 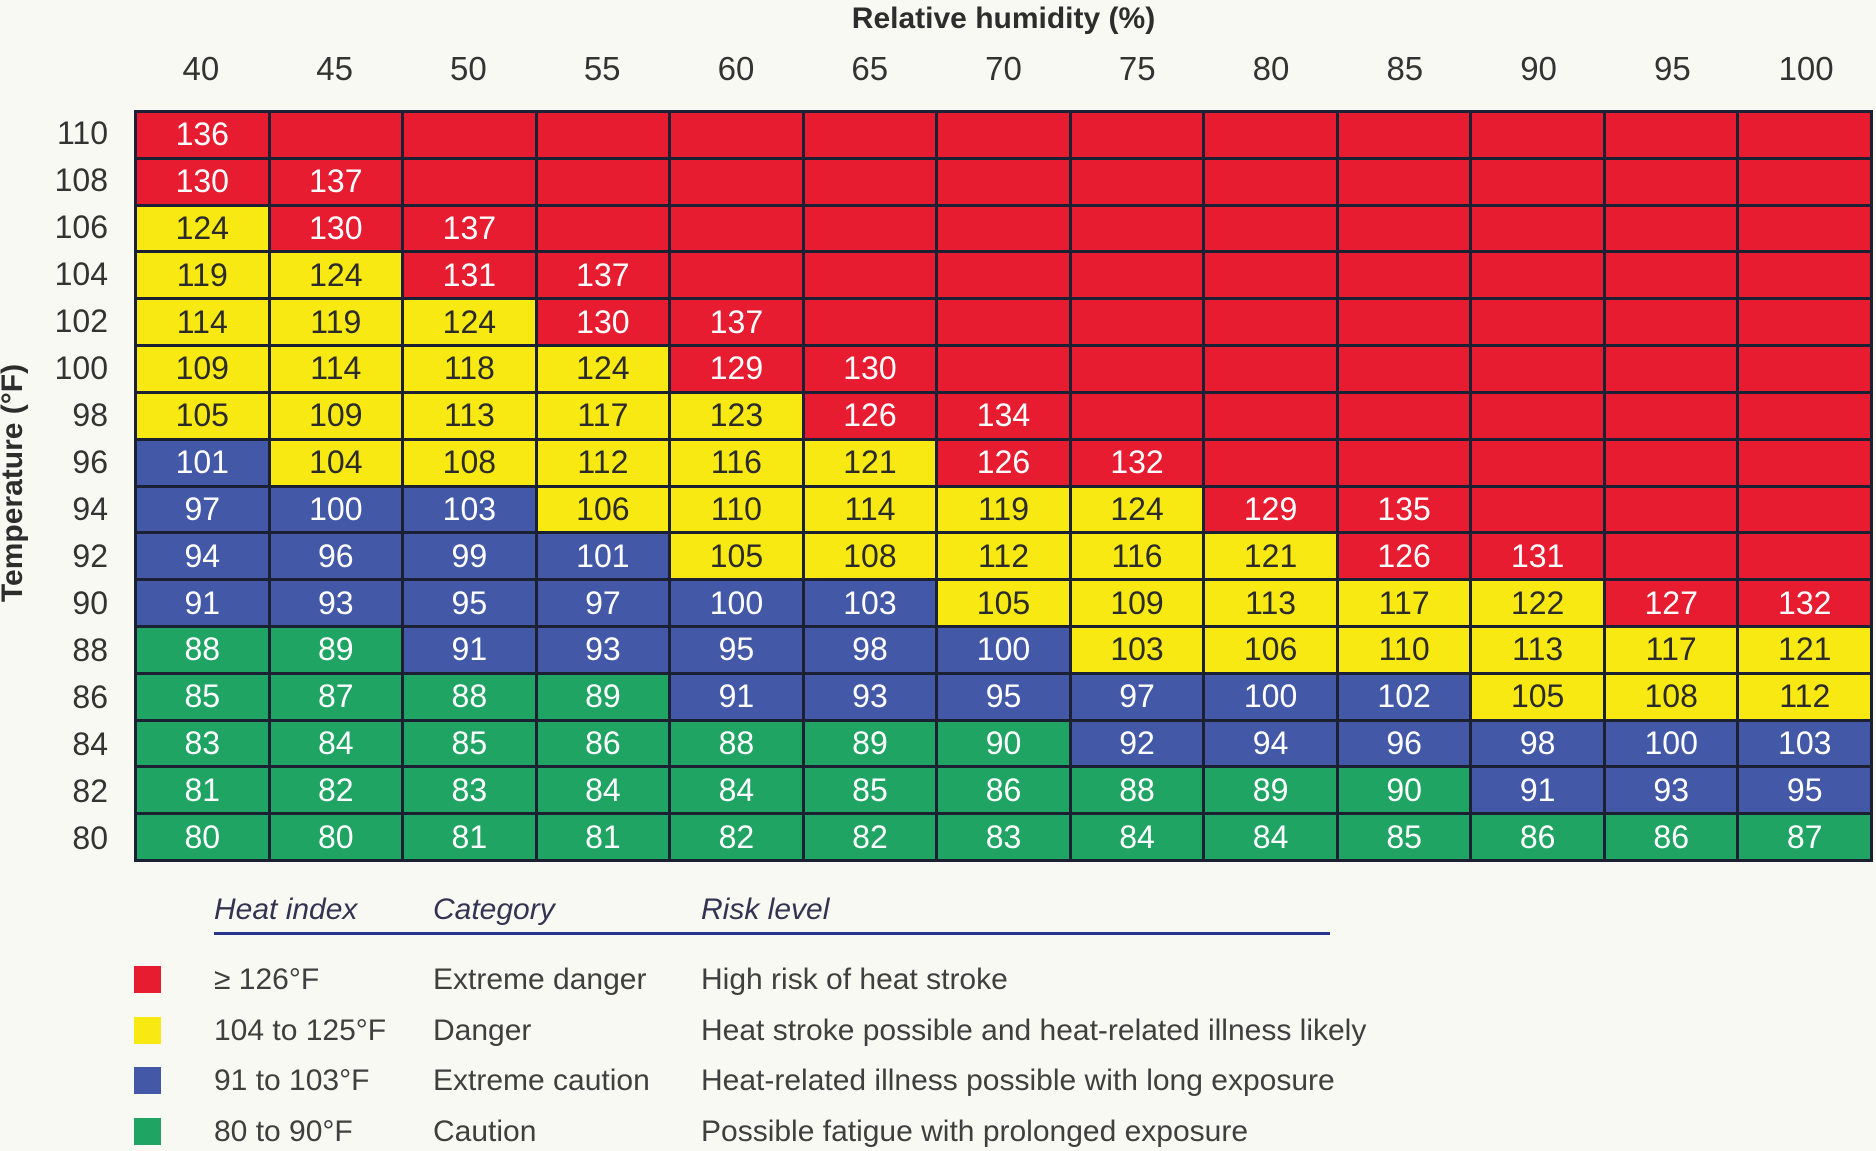 I want to click on heat-cell: 91, so click(x=469, y=649).